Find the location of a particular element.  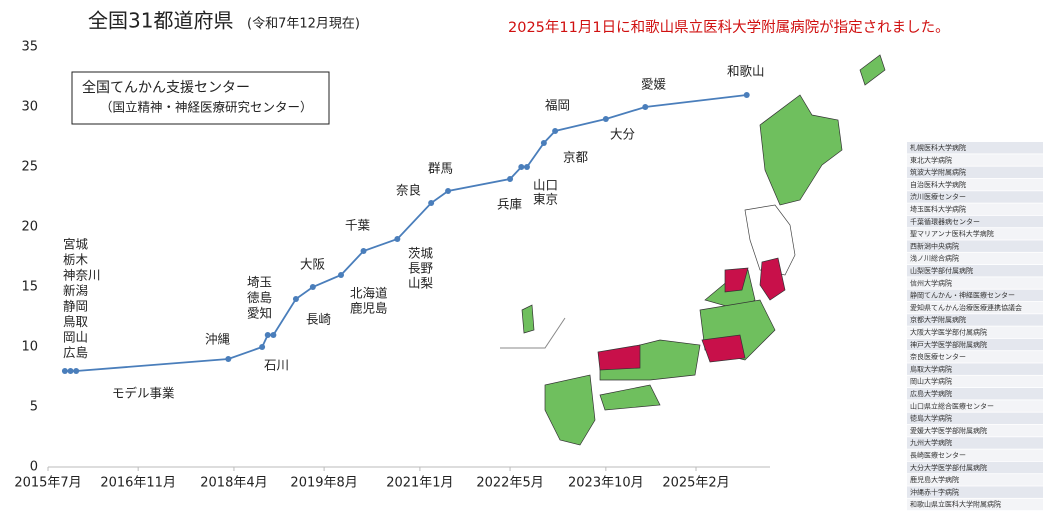

annotation: 沖縄 is located at coordinates (218, 339).